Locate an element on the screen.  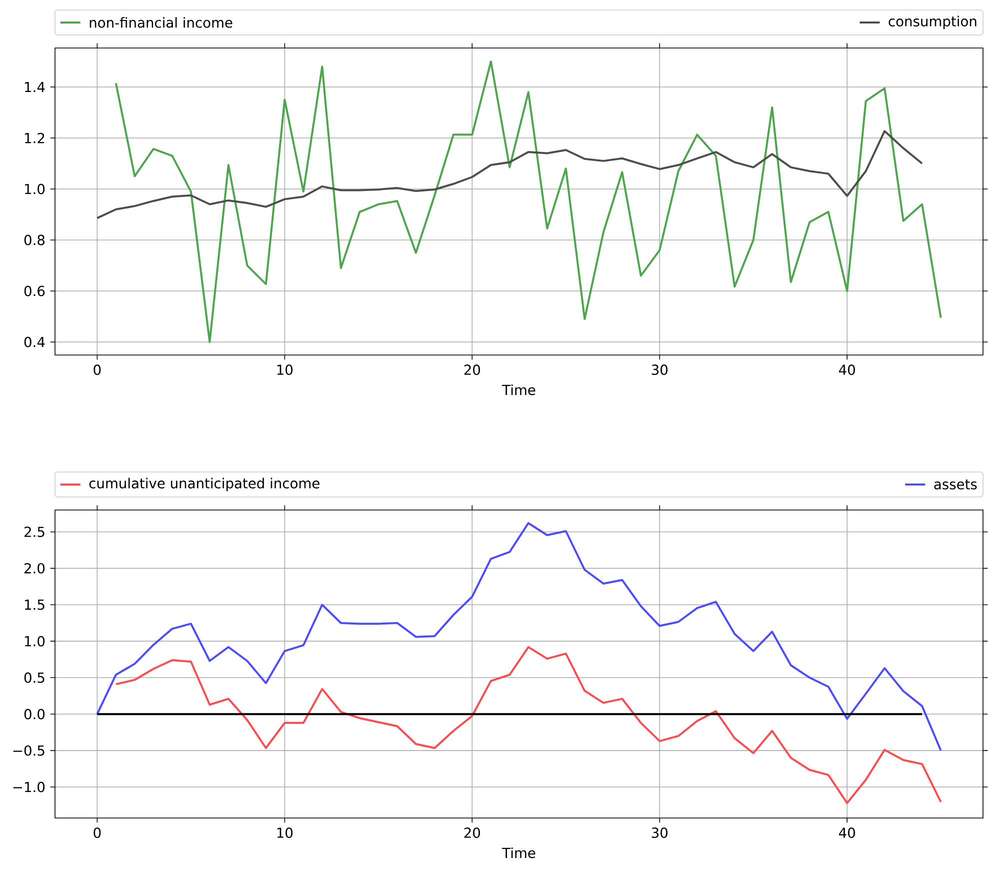
line-series is located at coordinates (510, 175).